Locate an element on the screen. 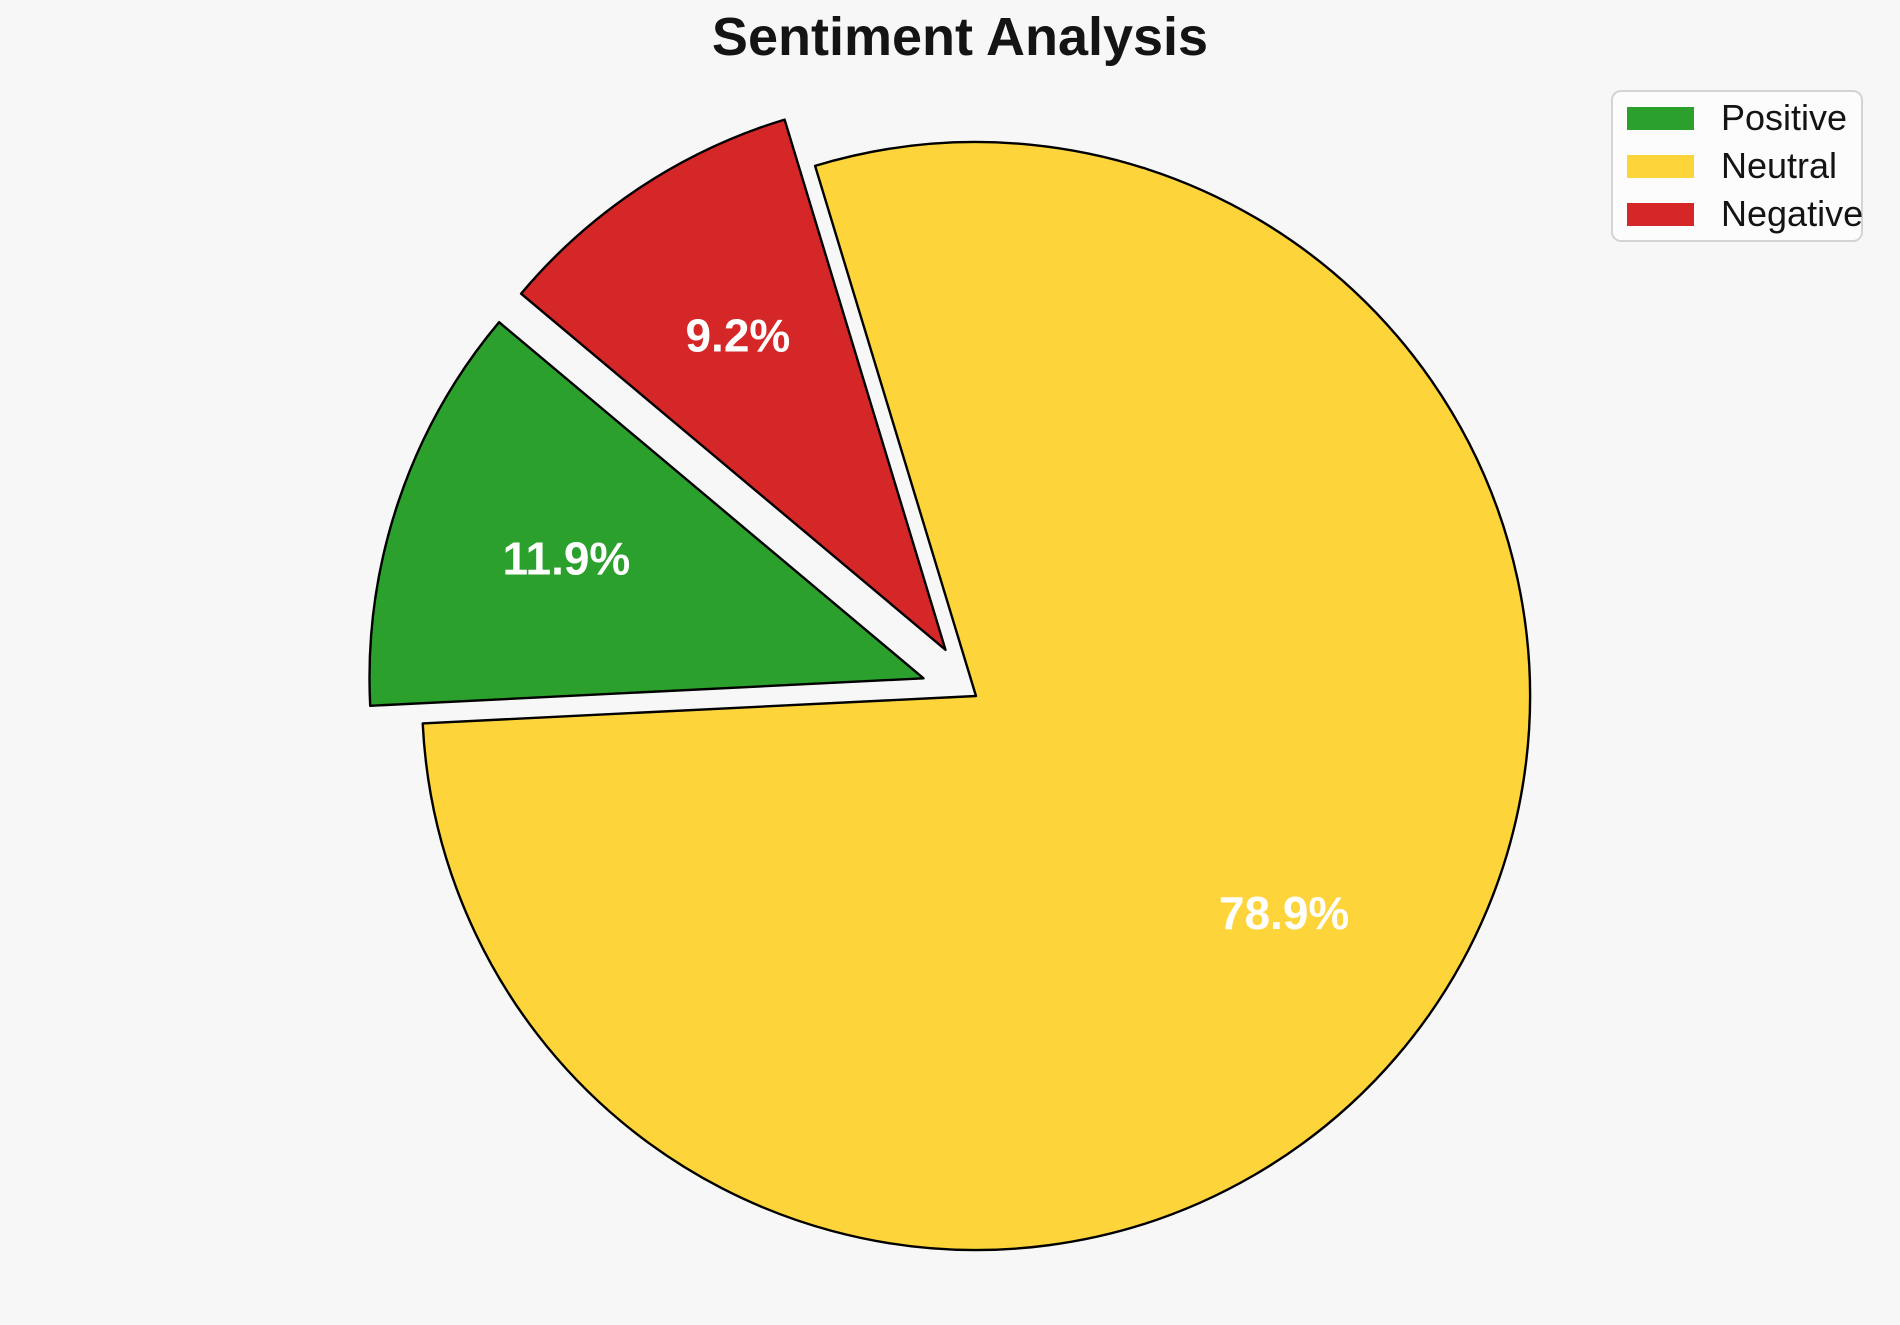 This screenshot has width=1900, height=1325. legend-swatch-neutral is located at coordinates (1660, 166).